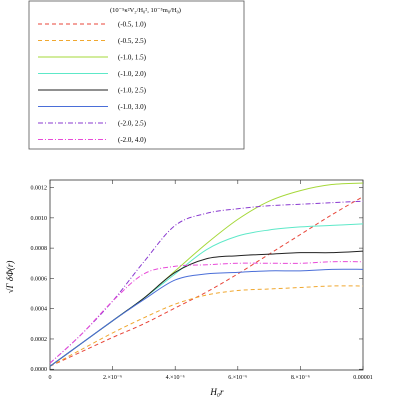  I want to click on x-tick-label: 2.×10⁻⁶, so click(112, 378).